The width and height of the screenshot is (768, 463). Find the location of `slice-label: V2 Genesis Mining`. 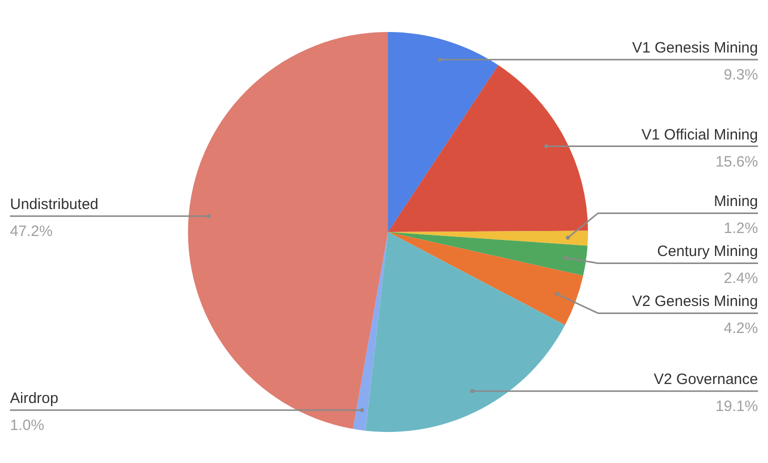

slice-label: V2 Genesis Mining is located at coordinates (695, 301).